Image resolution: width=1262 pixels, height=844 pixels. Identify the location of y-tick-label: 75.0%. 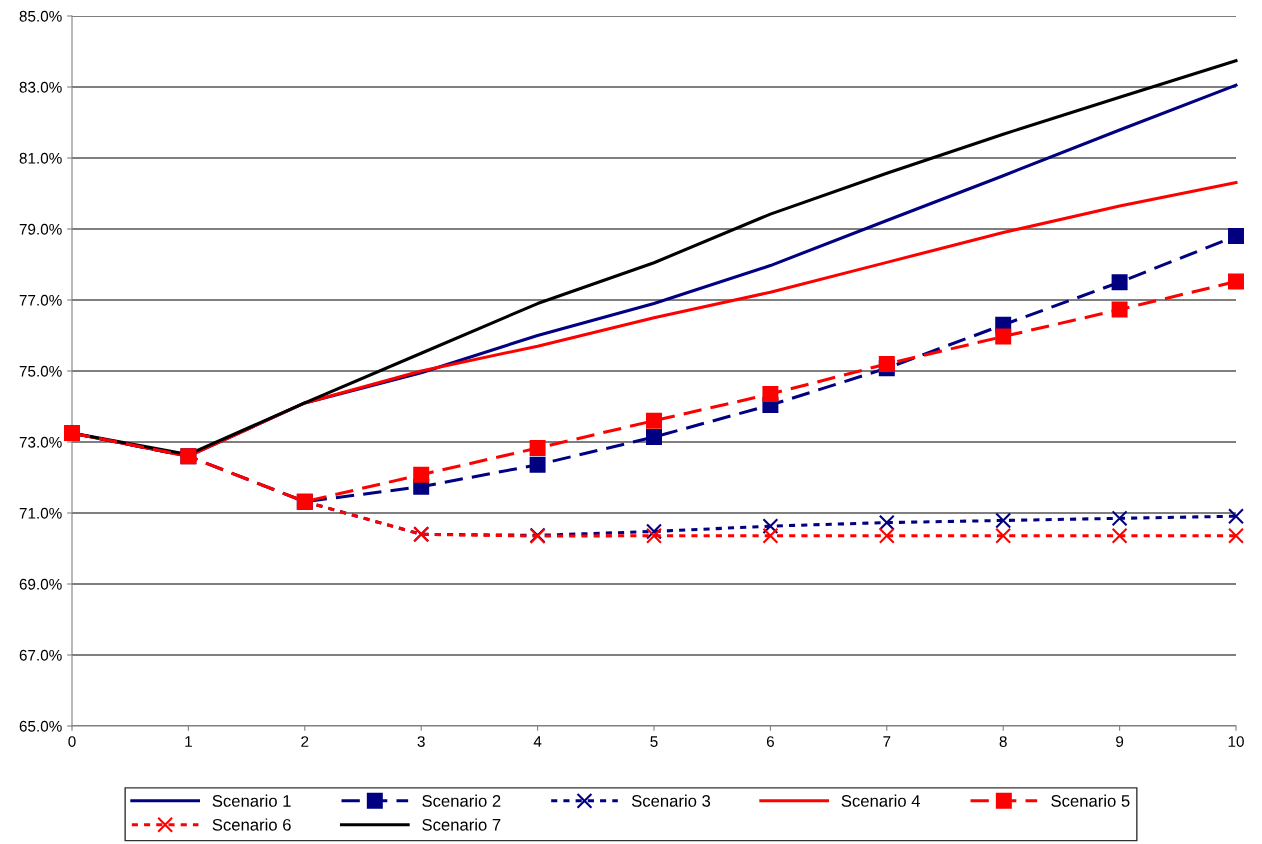
(40, 371).